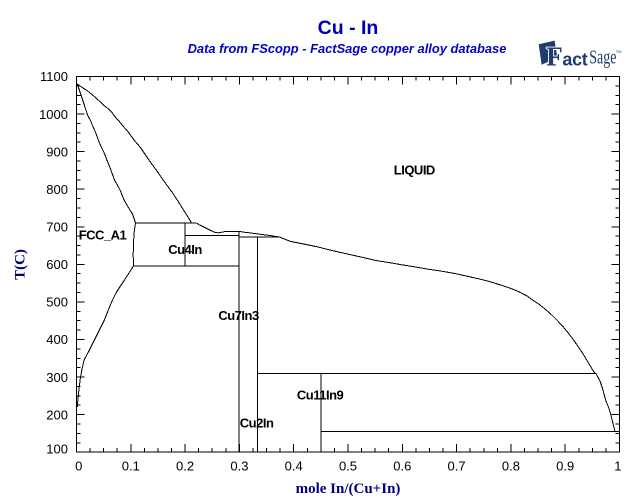 This screenshot has width=640, height=504. What do you see at coordinates (348, 465) in the screenshot?
I see `svg-text: 0.5` at bounding box center [348, 465].